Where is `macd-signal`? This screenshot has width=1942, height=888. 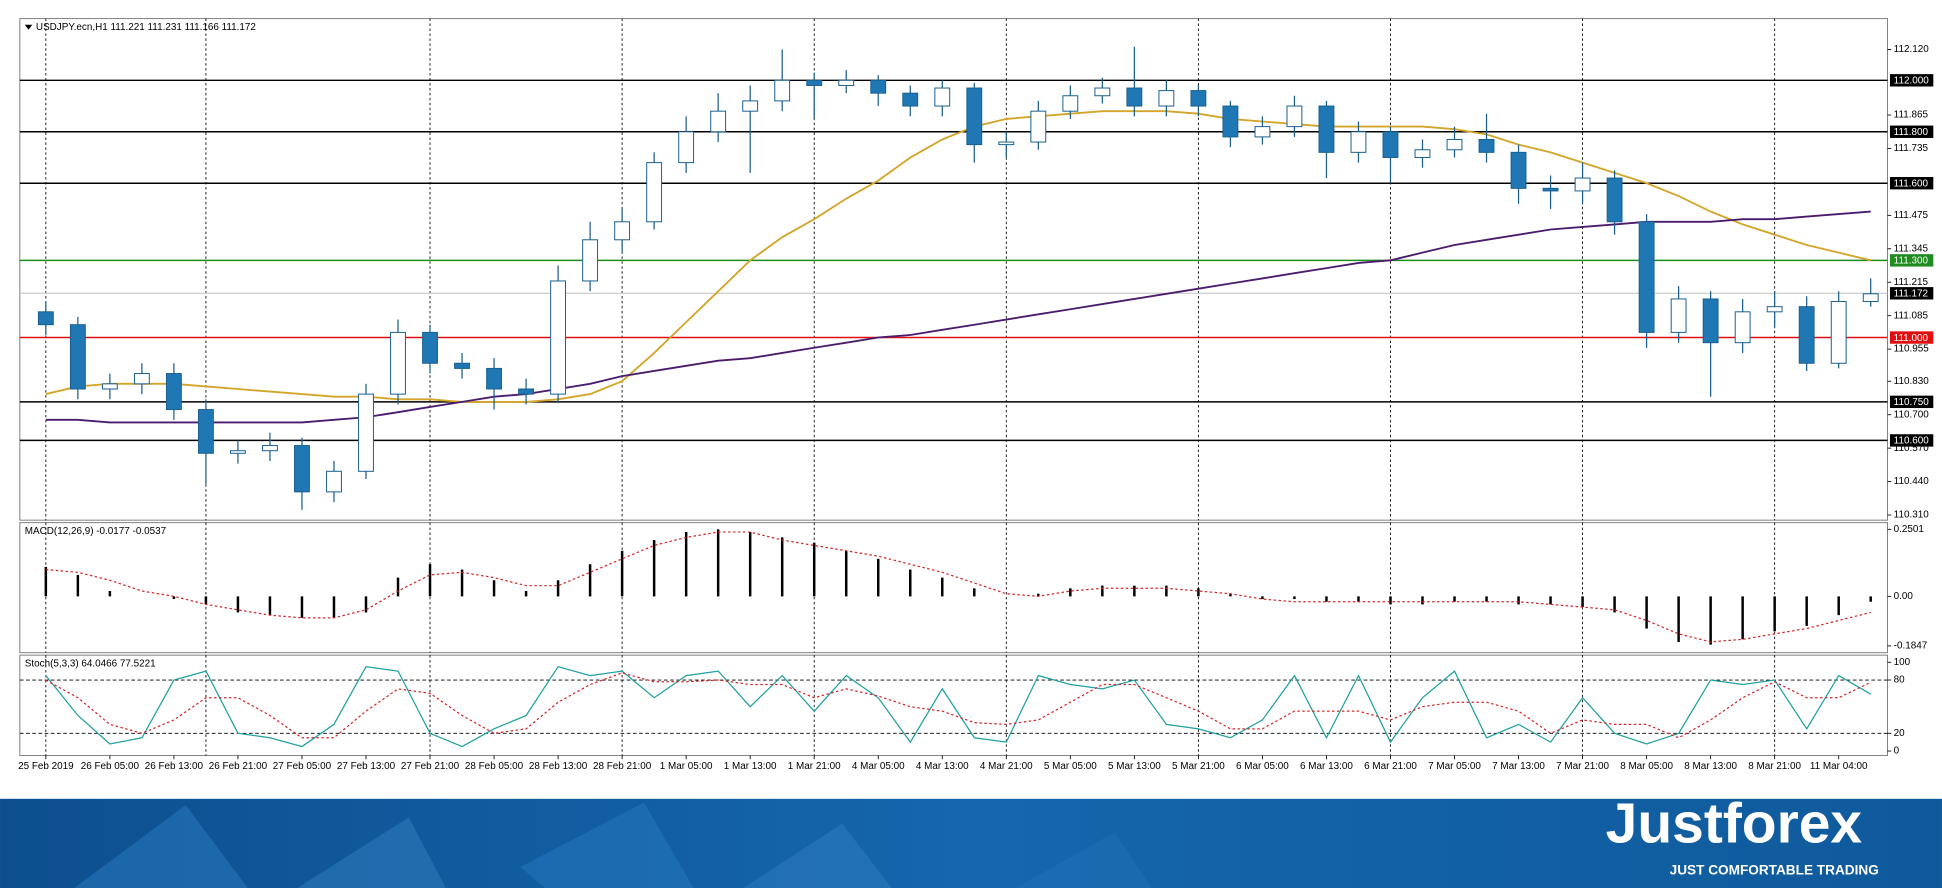 macd-signal is located at coordinates (958, 587).